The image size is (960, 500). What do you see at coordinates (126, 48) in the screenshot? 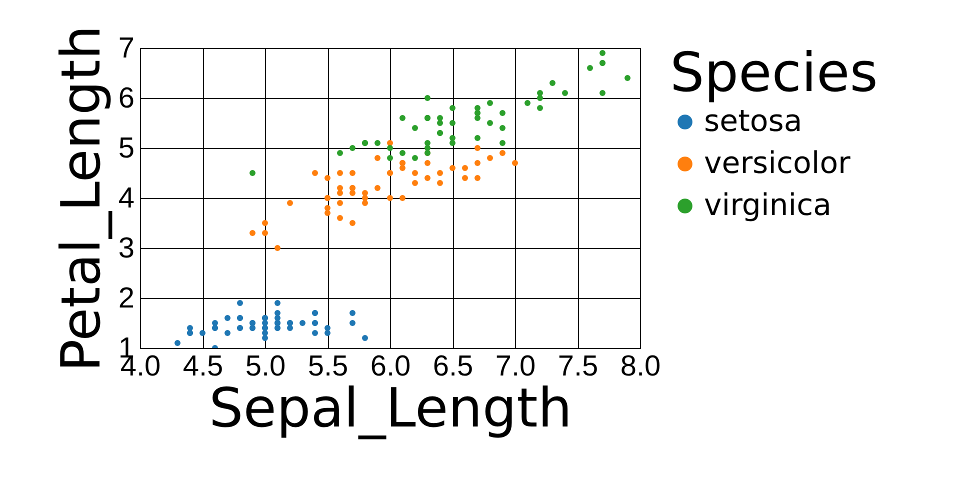
I see `y-tick-label: 7` at bounding box center [126, 48].